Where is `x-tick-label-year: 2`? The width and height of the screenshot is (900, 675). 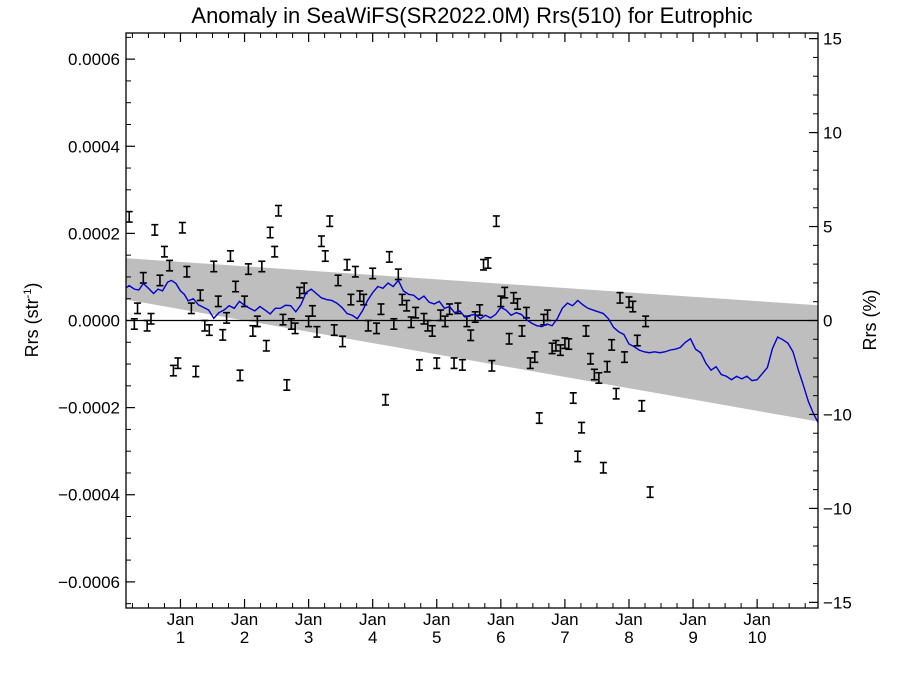 x-tick-label-year: 2 is located at coordinates (244, 637).